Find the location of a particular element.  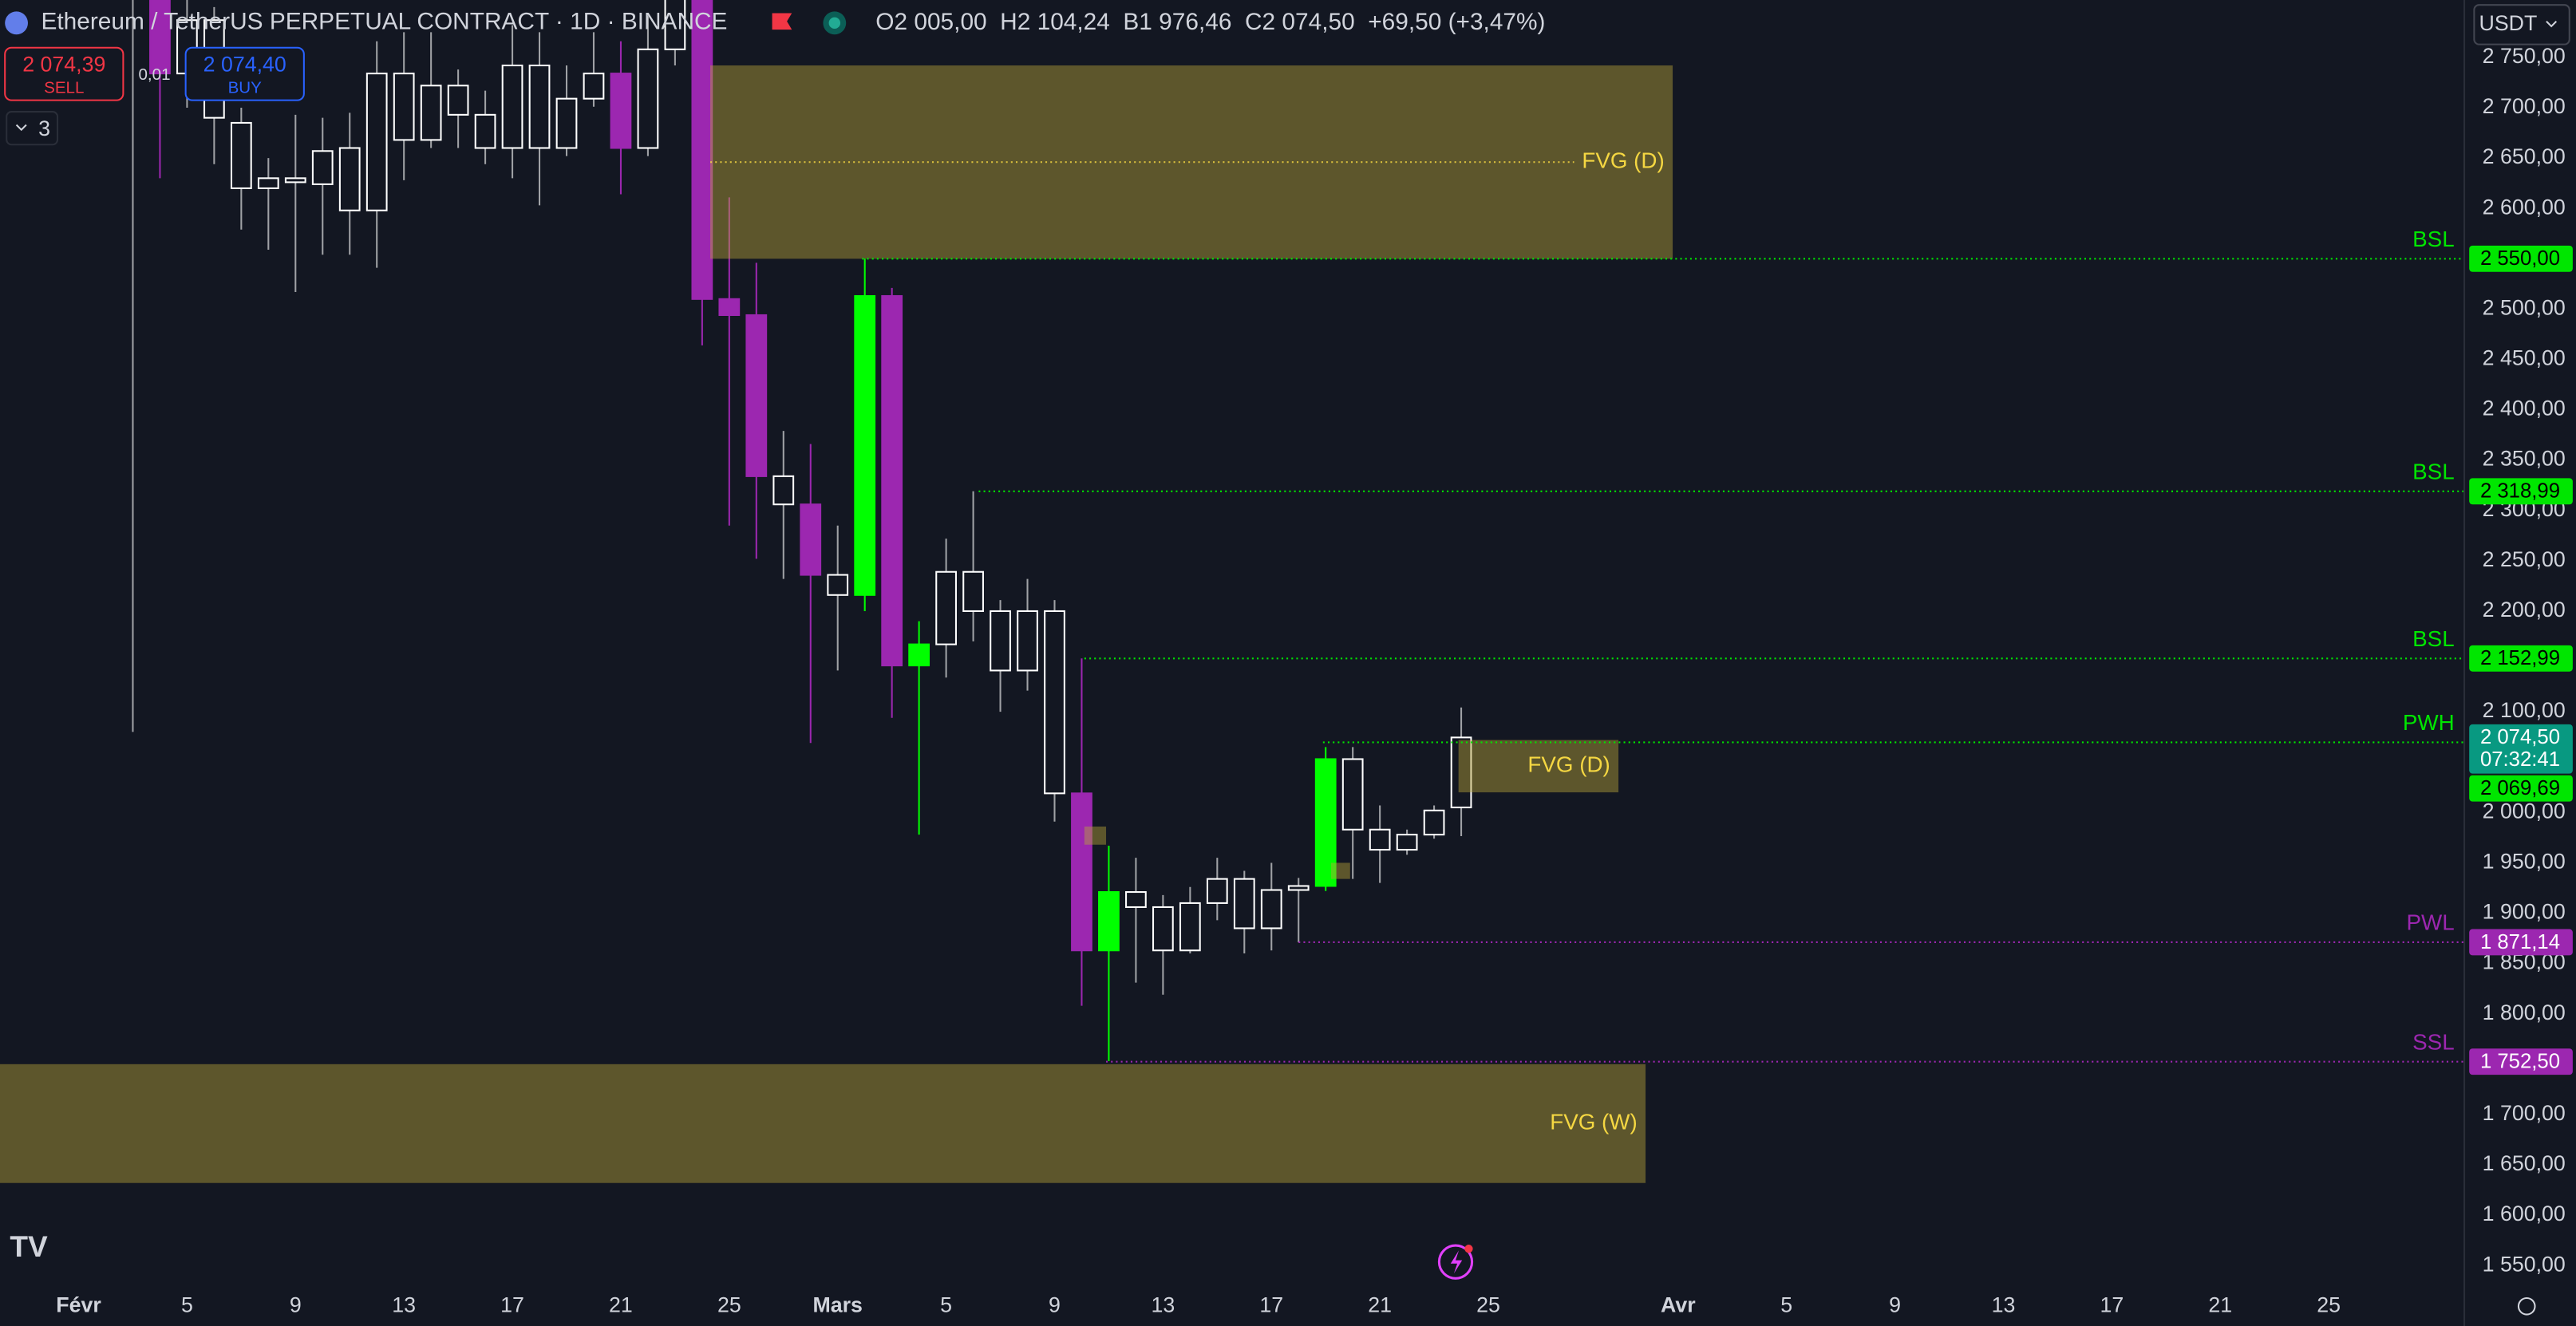

y-tick-label: 1 800,00 is located at coordinates (2524, 1012).